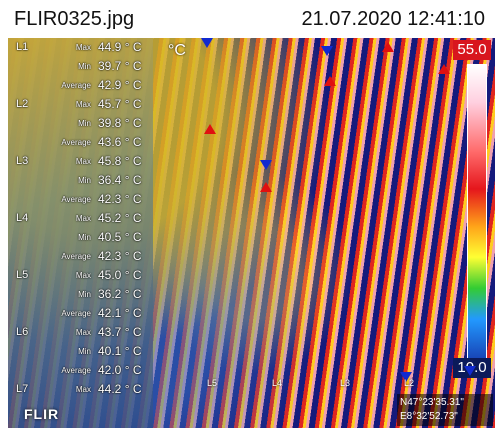 This screenshot has width=501, height=431. Describe the element at coordinates (250, 18) in the screenshot. I see `header-bar: FLIR0325.jpg 21.07.2020 12:41:10` at that location.